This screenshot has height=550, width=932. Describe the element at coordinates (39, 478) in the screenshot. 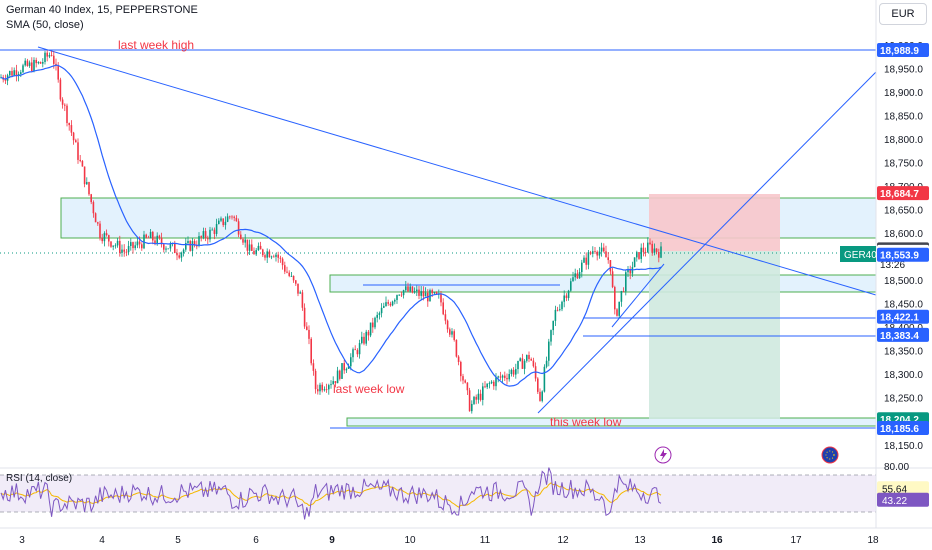

I see `rsi-legend: RSI (14, close)` at that location.